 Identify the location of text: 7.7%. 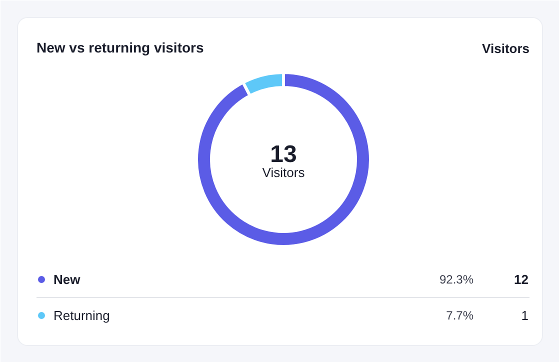
(460, 315).